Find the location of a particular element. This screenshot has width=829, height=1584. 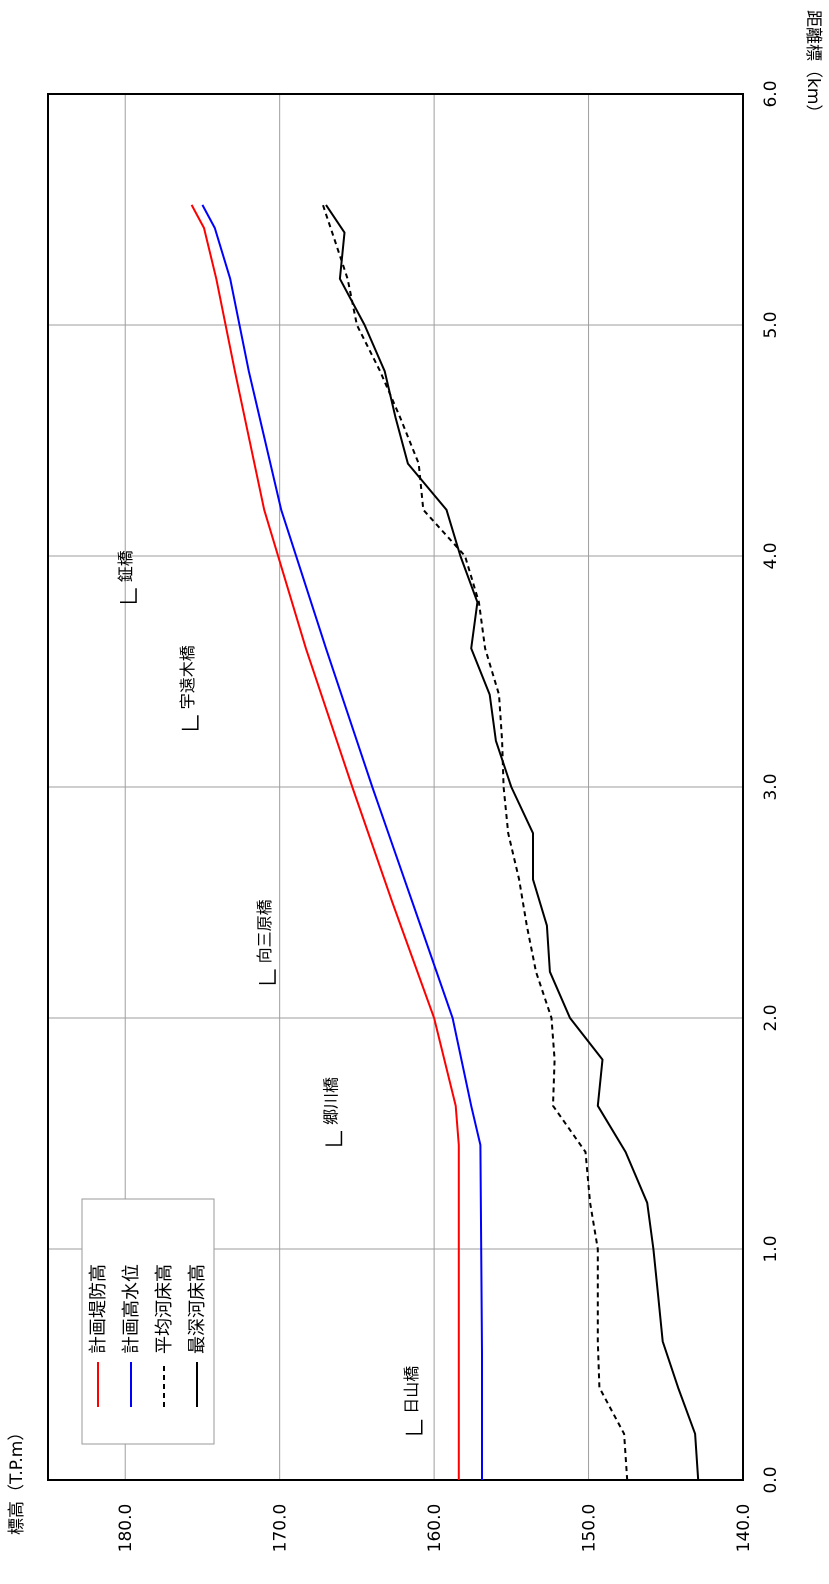

x-tick-label: 1.0 is located at coordinates (771, 1248).